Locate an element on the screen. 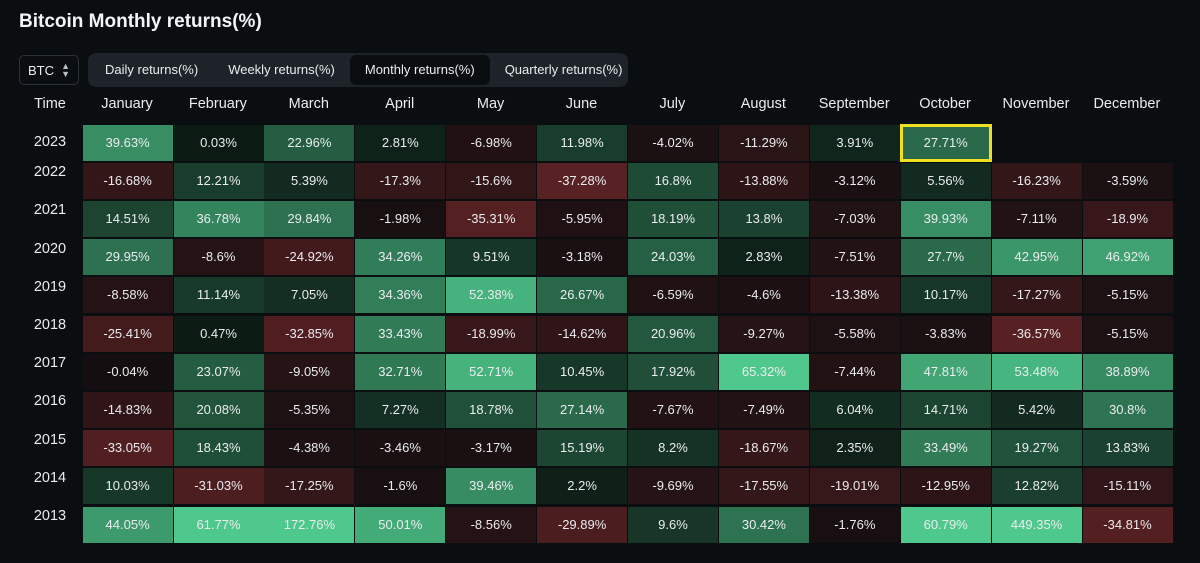 The width and height of the screenshot is (1200, 563). heatmap-cell-2014-june: 2.2% is located at coordinates (582, 486).